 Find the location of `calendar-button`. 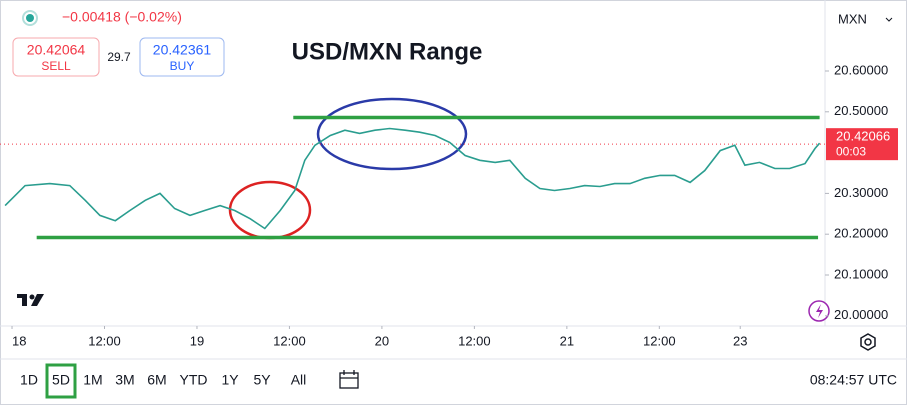

calendar-button is located at coordinates (349, 379).